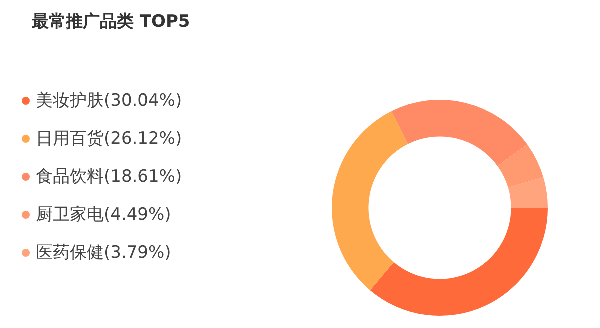 The height and width of the screenshot is (328, 600). What do you see at coordinates (104, 215) in the screenshot?
I see `legend-label: 厨卫家电(4.49%)` at bounding box center [104, 215].